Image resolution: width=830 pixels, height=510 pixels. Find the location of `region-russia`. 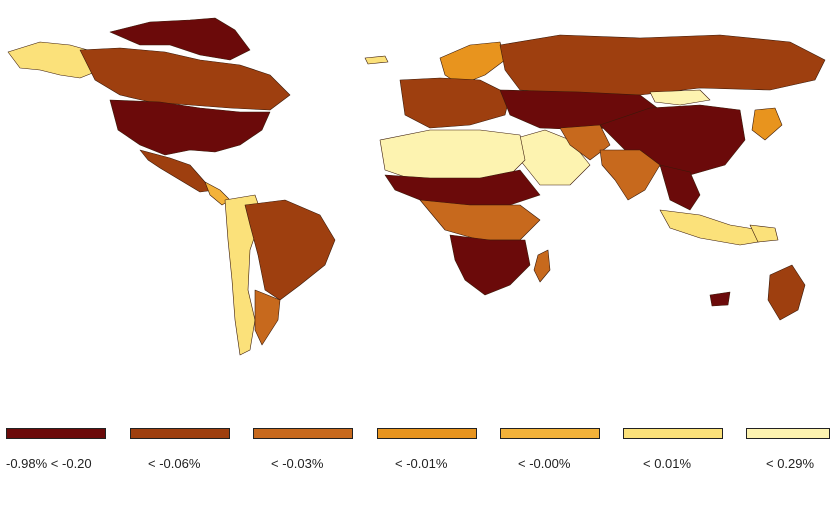

region-russia is located at coordinates (662, 65).